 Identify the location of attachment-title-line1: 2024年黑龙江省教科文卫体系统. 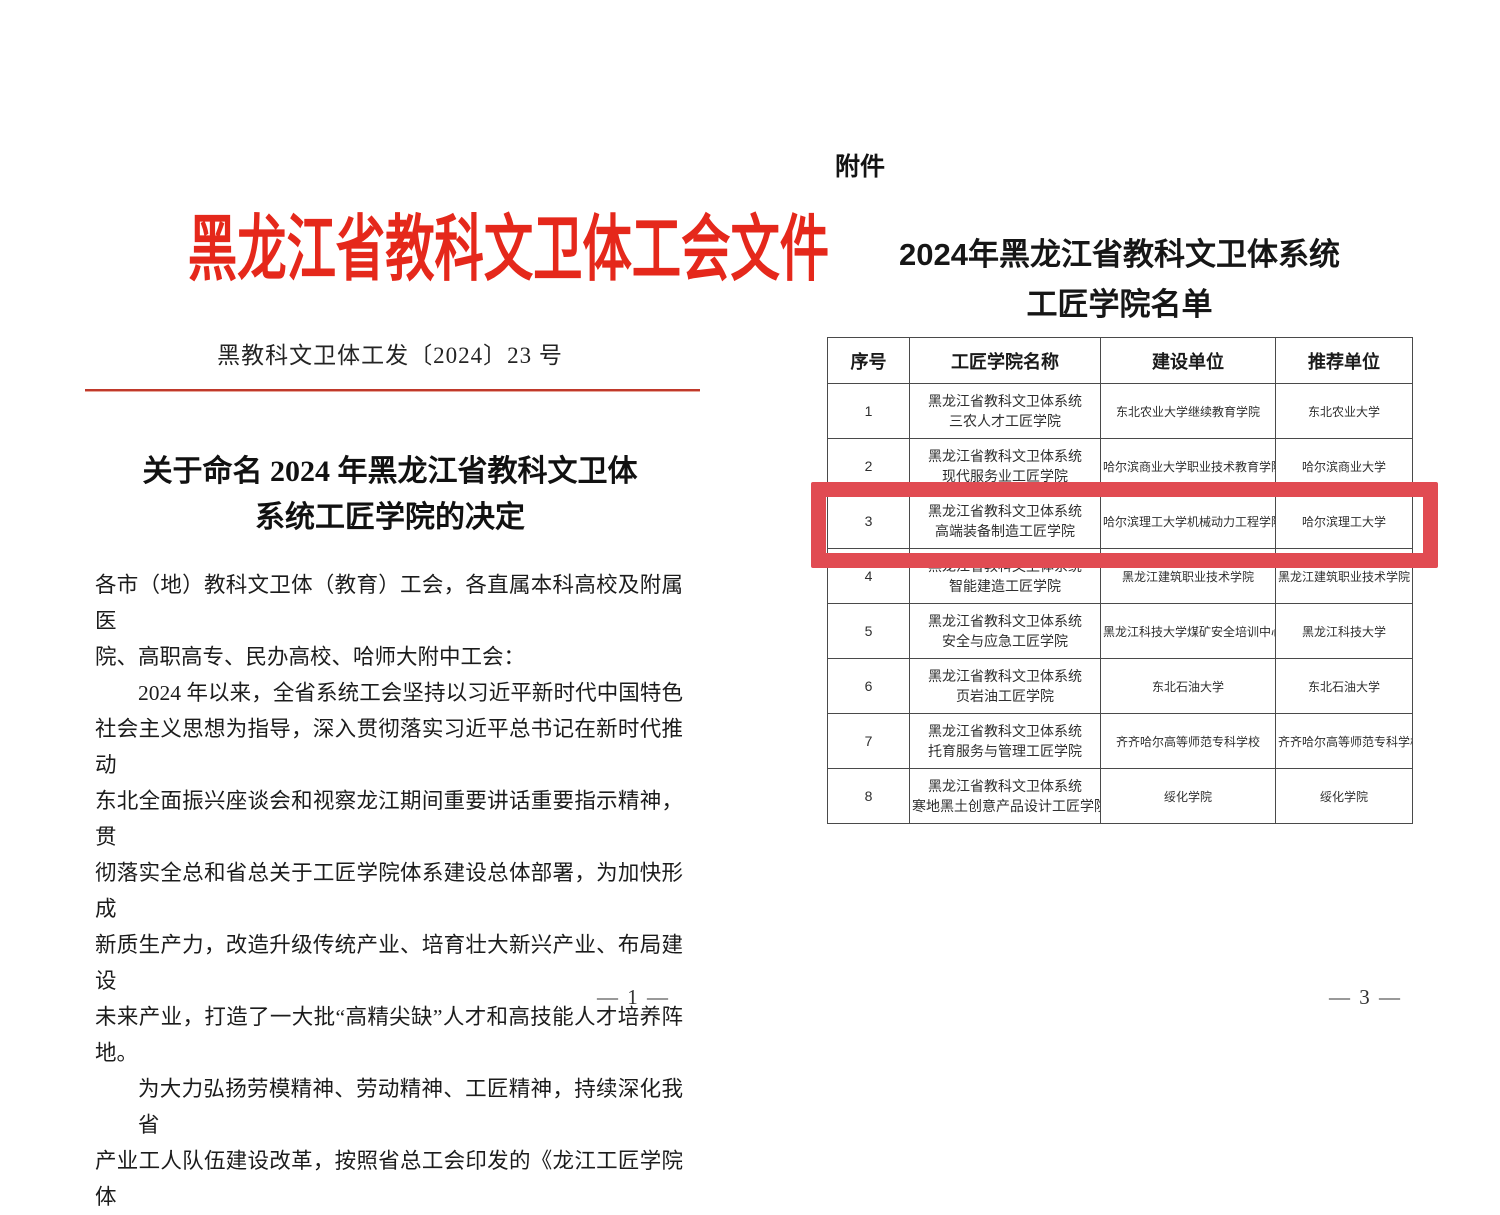
(1119, 254).